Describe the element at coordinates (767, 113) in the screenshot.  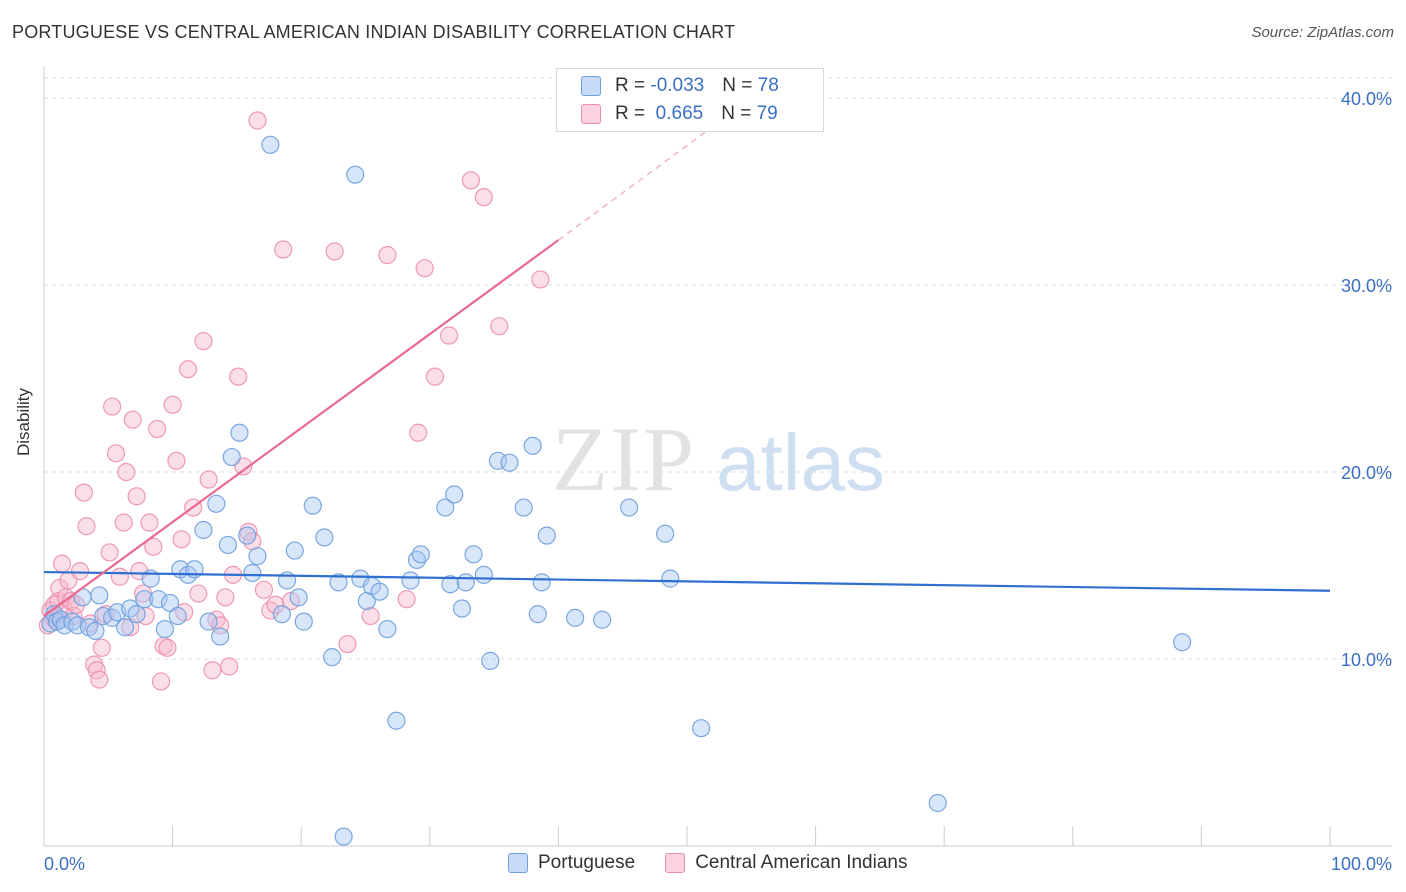
I see `legend-n-value: 79` at that location.